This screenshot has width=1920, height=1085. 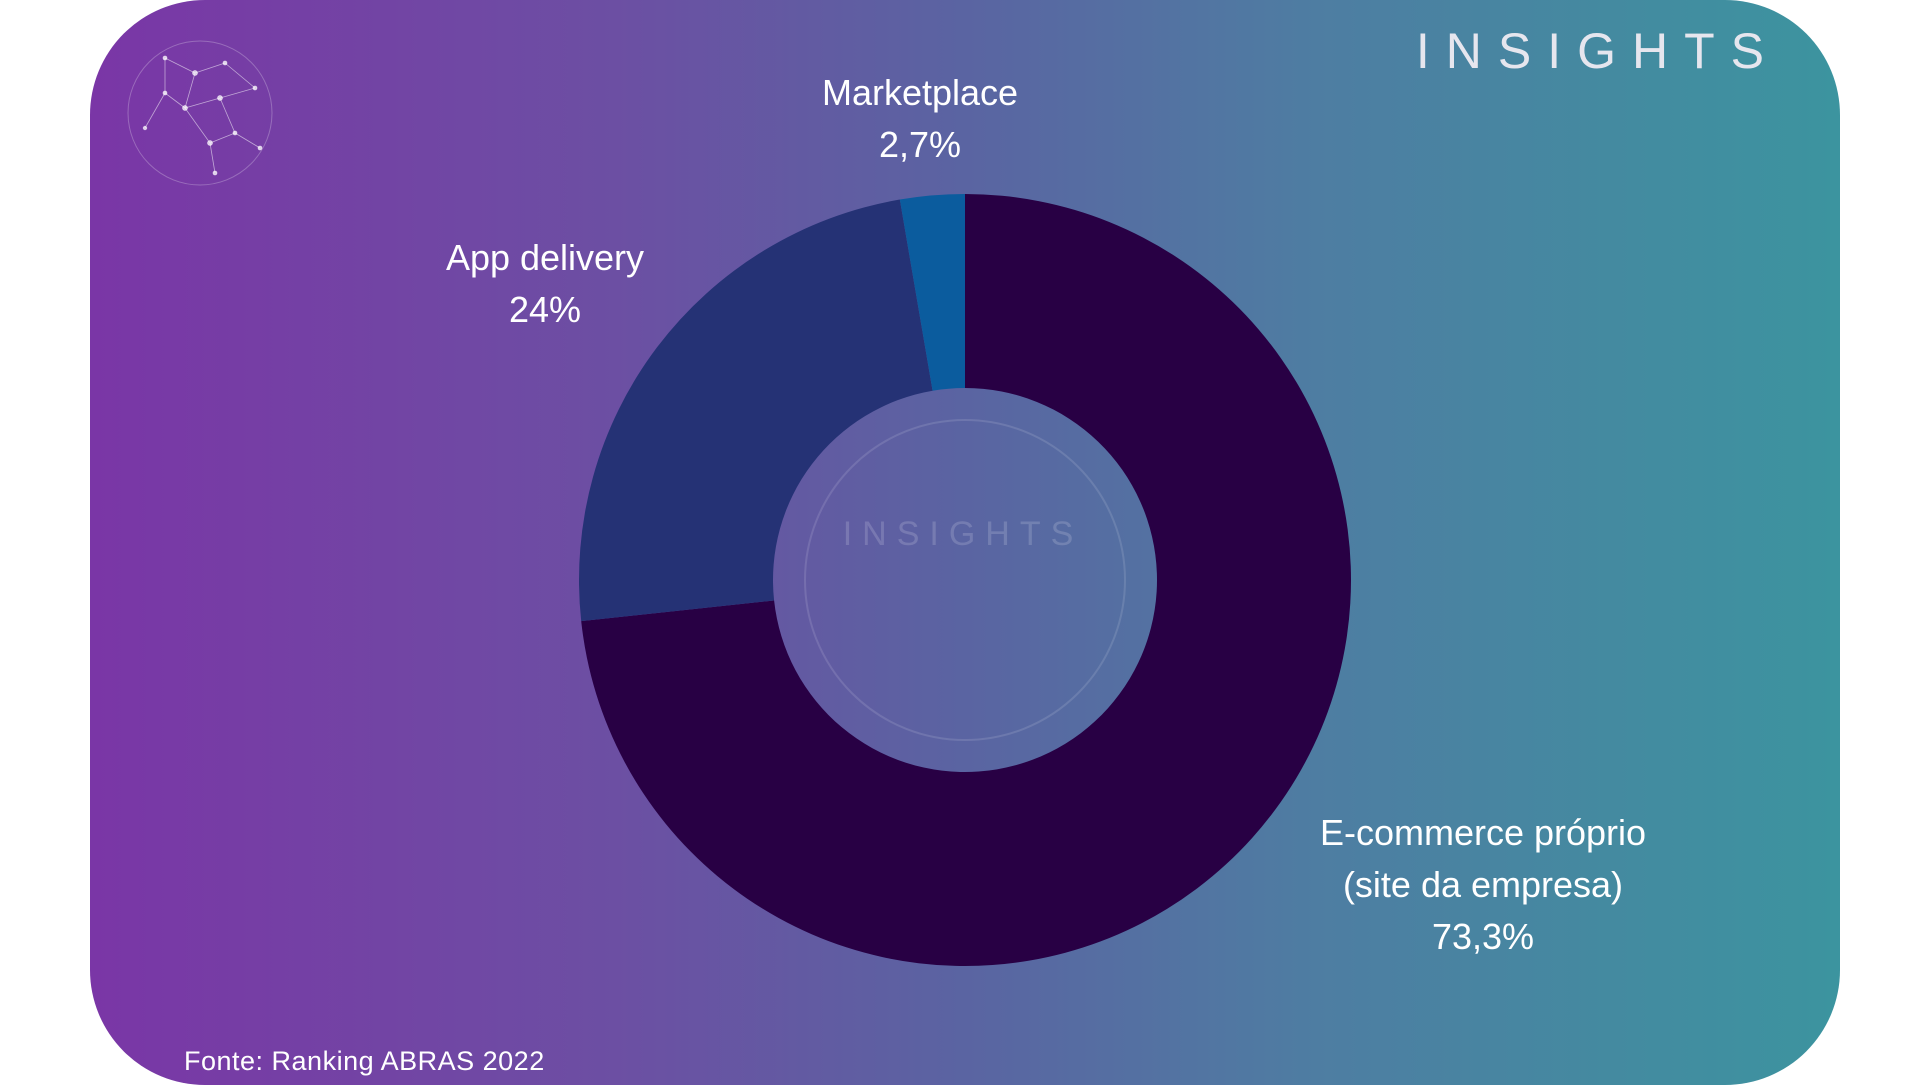 What do you see at coordinates (932, 292) in the screenshot?
I see `slice-marketplace` at bounding box center [932, 292].